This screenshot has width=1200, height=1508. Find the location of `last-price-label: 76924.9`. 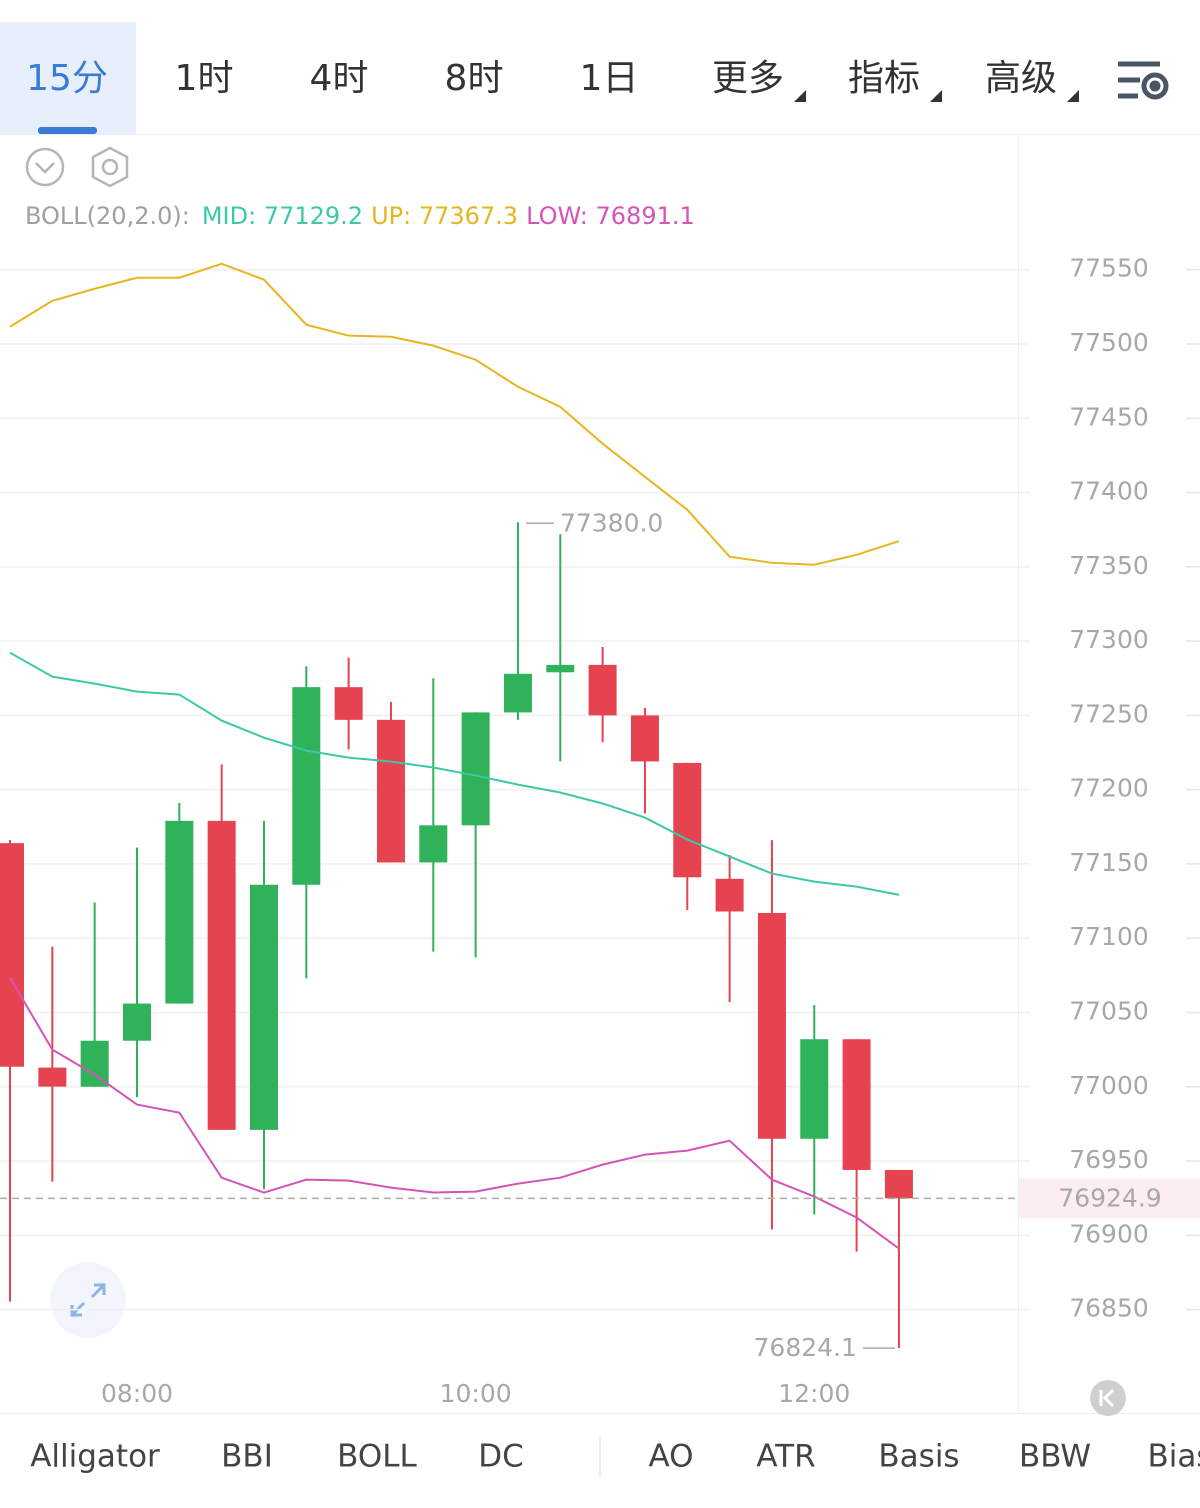

last-price-label: 76924.9 is located at coordinates (1109, 1197).